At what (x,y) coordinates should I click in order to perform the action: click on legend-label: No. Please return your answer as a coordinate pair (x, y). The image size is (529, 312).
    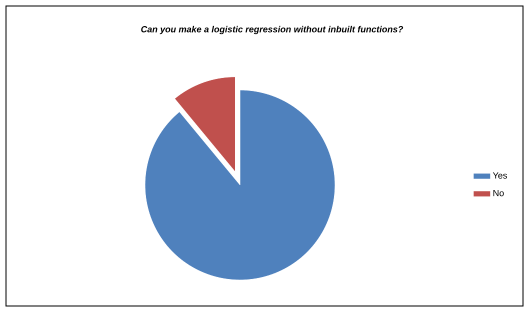
    Looking at the image, I should click on (498, 193).